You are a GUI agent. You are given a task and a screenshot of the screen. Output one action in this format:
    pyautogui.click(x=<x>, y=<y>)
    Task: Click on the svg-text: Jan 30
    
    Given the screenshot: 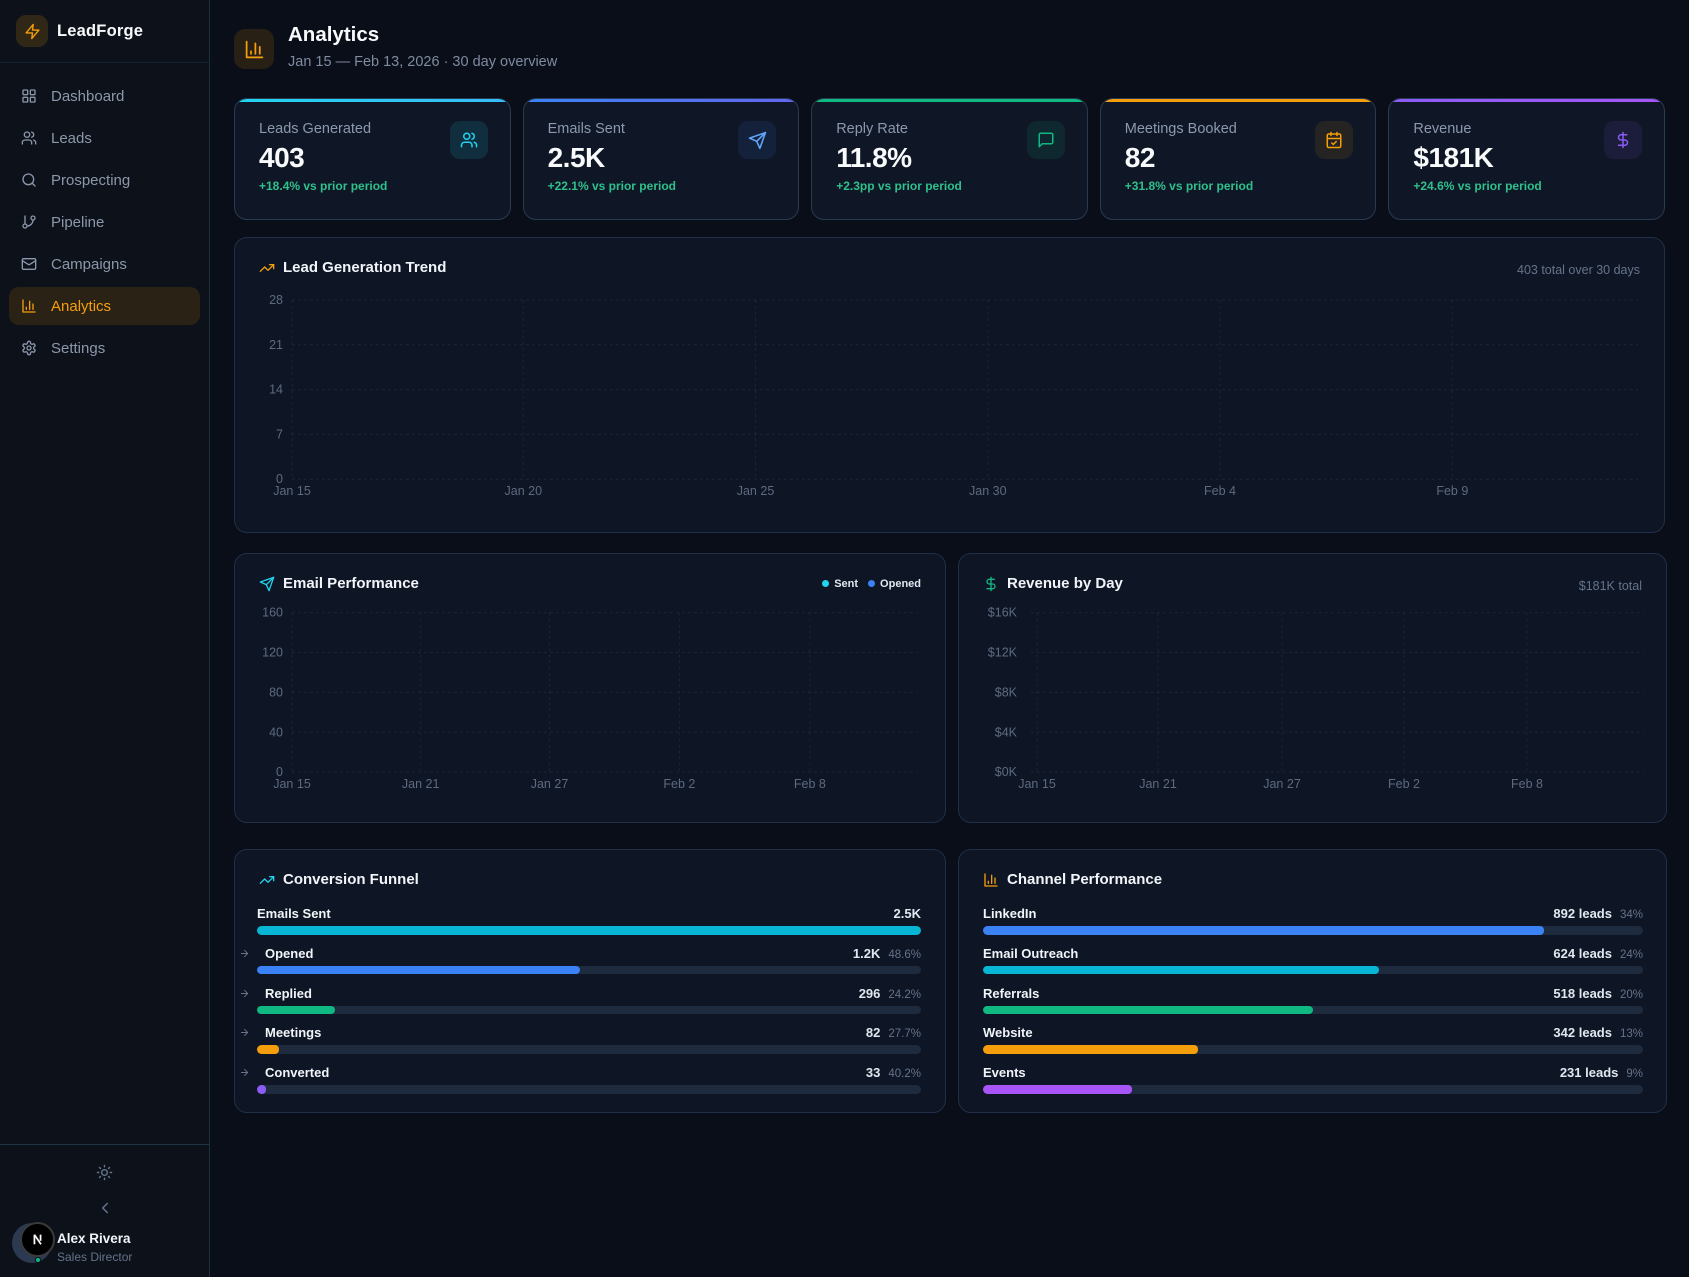 What is the action you would take?
    pyautogui.click(x=988, y=491)
    